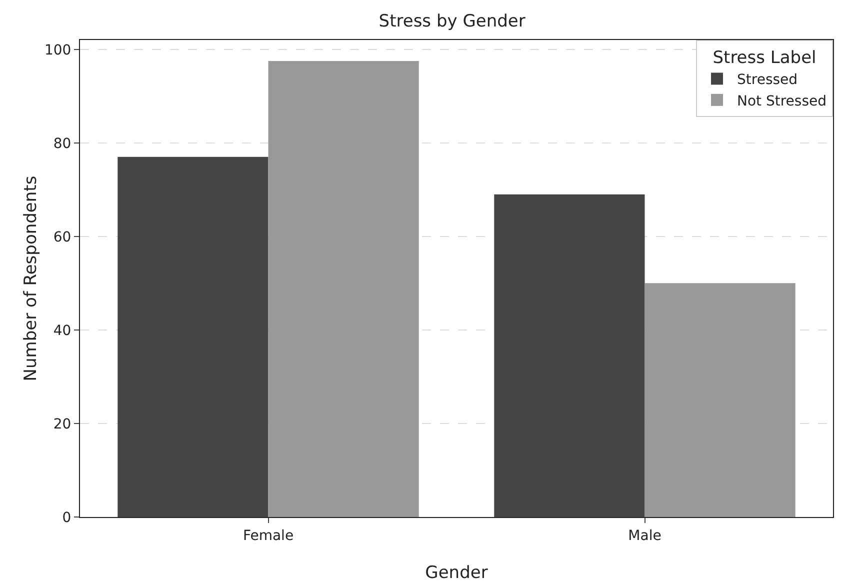  I want to click on legend-label: Not Stressed, so click(782, 101).